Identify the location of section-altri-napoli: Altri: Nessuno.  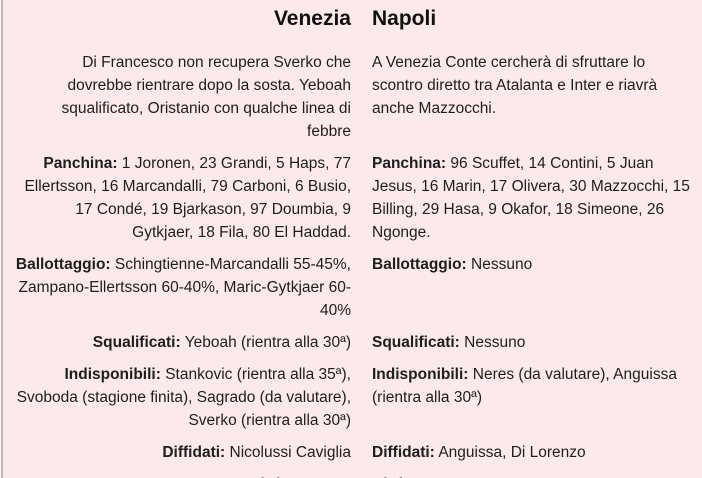
(531, 475).